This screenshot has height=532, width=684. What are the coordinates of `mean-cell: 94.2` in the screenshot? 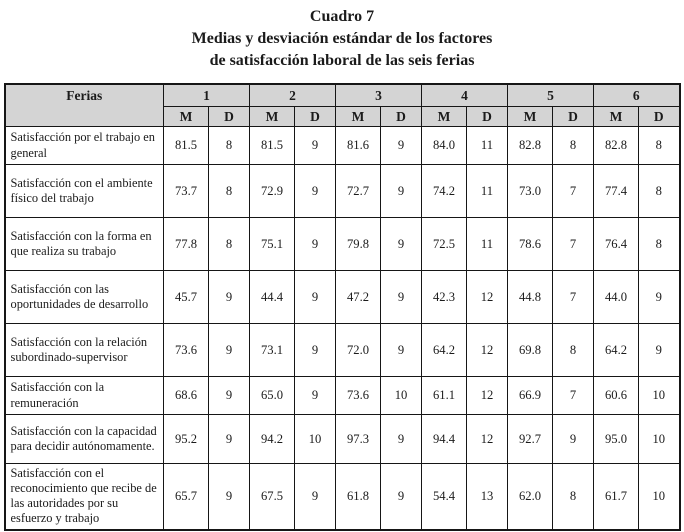 It's located at (272, 439).